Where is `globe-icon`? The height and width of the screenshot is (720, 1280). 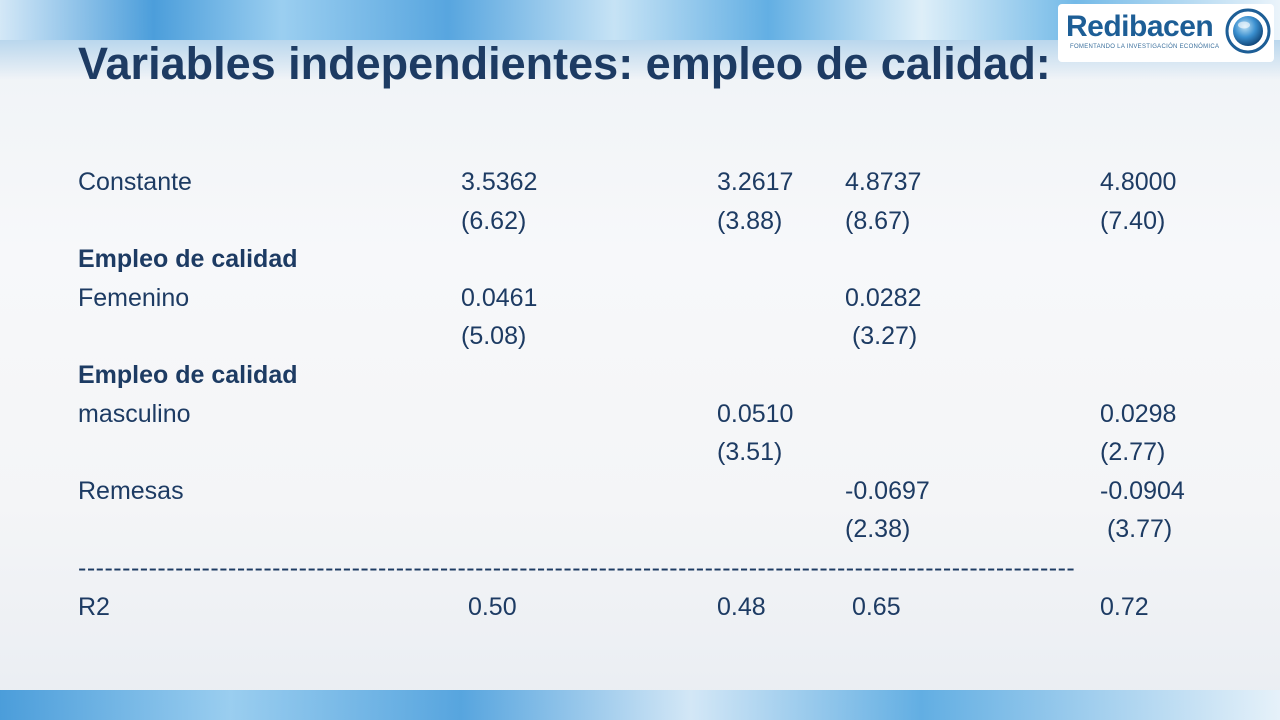 globe-icon is located at coordinates (1248, 31).